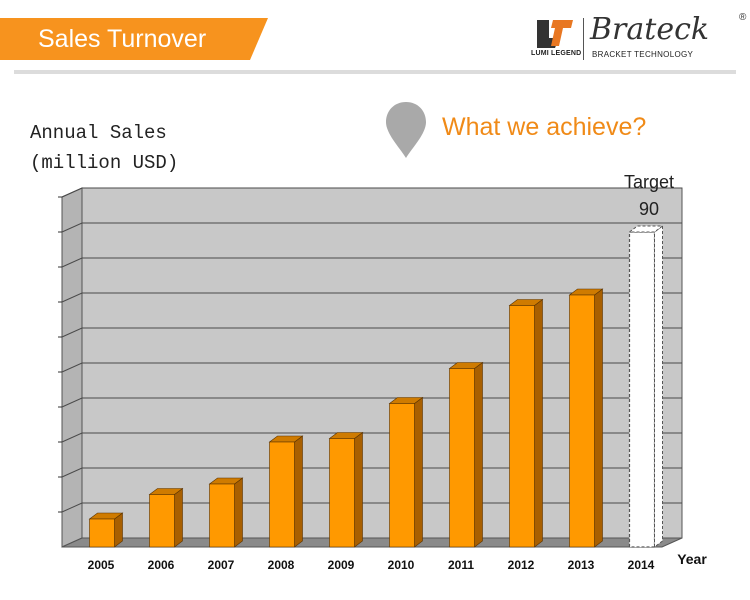  Describe the element at coordinates (743, 17) in the screenshot. I see `registered-mark: ®` at that location.